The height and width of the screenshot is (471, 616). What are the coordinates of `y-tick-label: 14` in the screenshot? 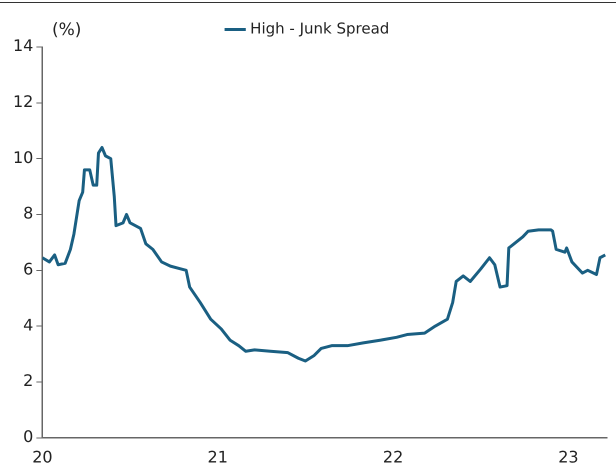 It's located at (23, 46).